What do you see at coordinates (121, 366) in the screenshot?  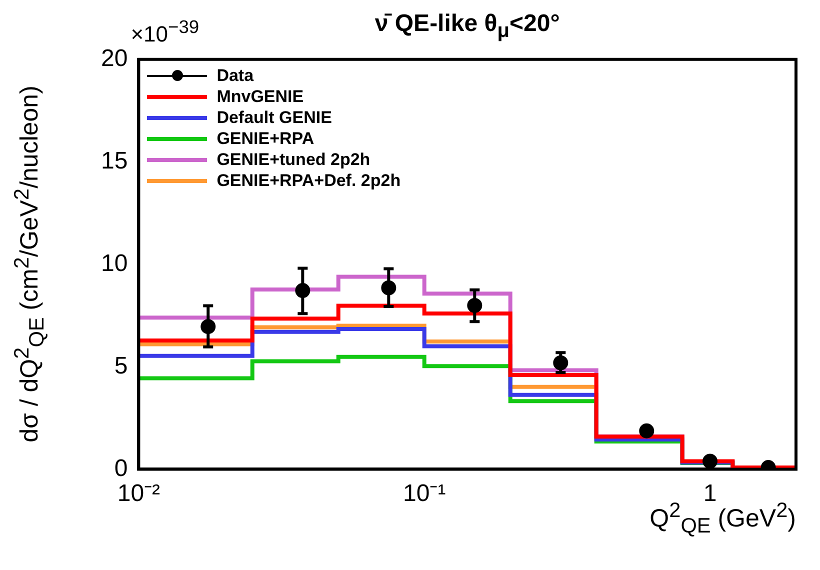 I see `y-tick-label: 5` at bounding box center [121, 366].